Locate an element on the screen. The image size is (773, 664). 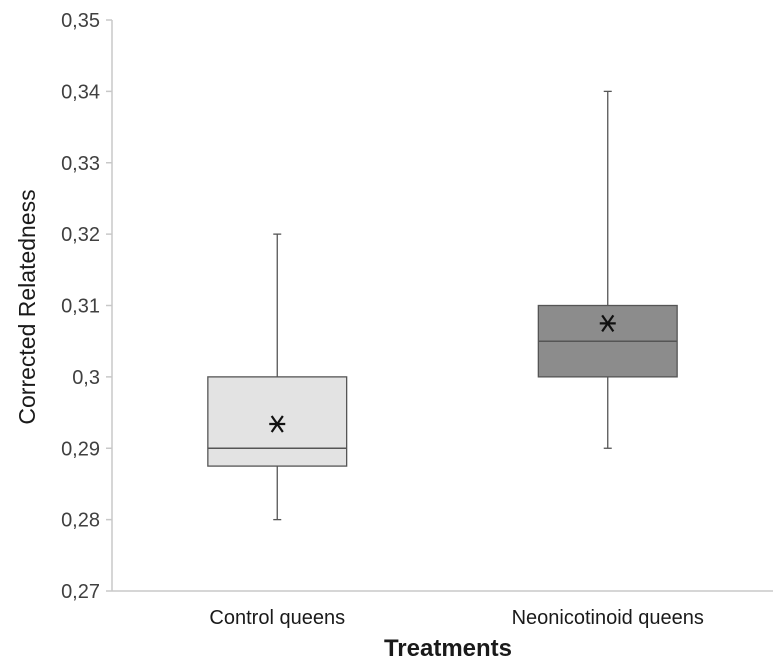
y-tick-label: 0,32 is located at coordinates (80, 235).